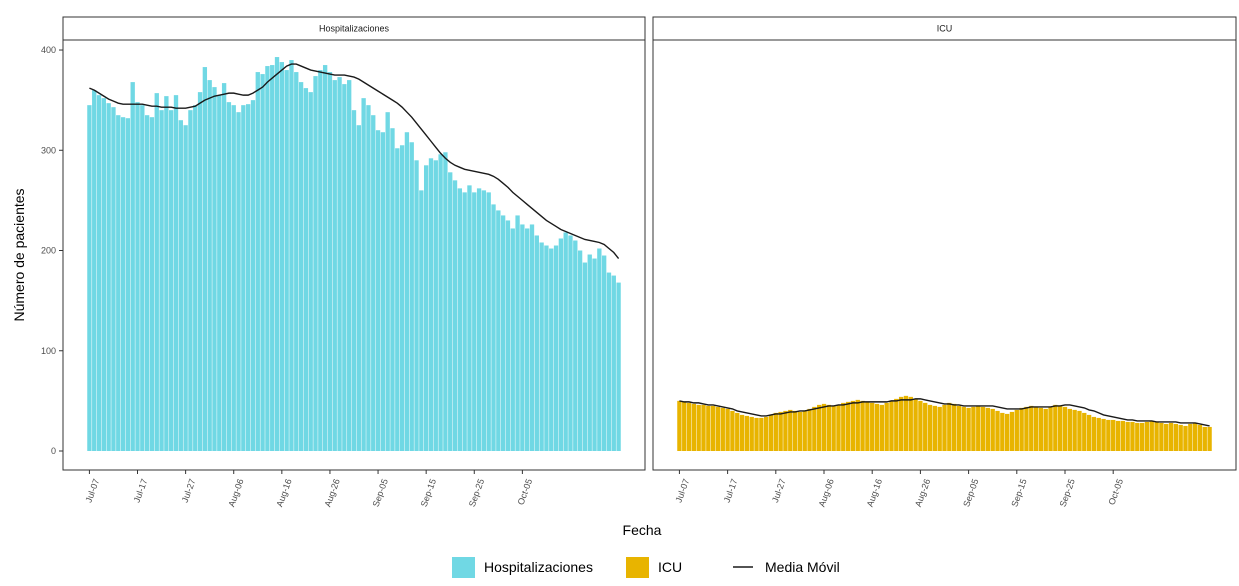 This screenshot has height=586, width=1239. Describe the element at coordinates (463, 567) in the screenshot. I see `legend-swatch` at that location.